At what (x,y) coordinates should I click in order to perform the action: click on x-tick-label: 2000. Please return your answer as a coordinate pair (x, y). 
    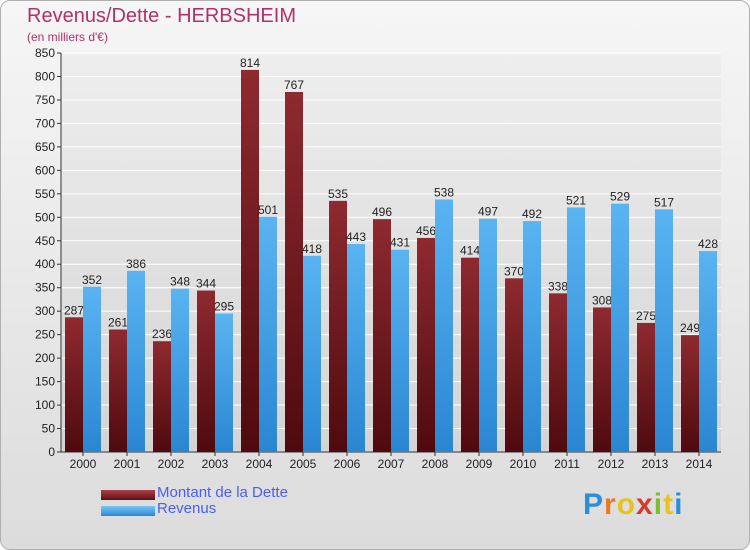
    Looking at the image, I should click on (83, 464).